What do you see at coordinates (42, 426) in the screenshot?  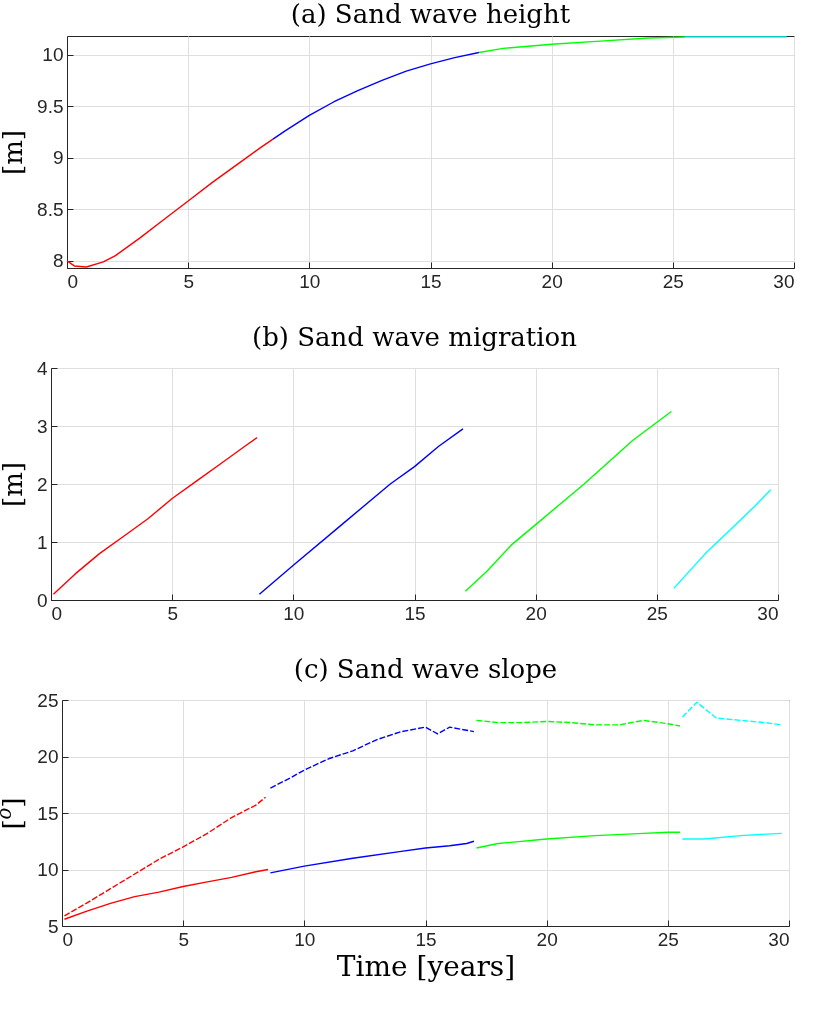 I see `y-tick-label: 3` at bounding box center [42, 426].